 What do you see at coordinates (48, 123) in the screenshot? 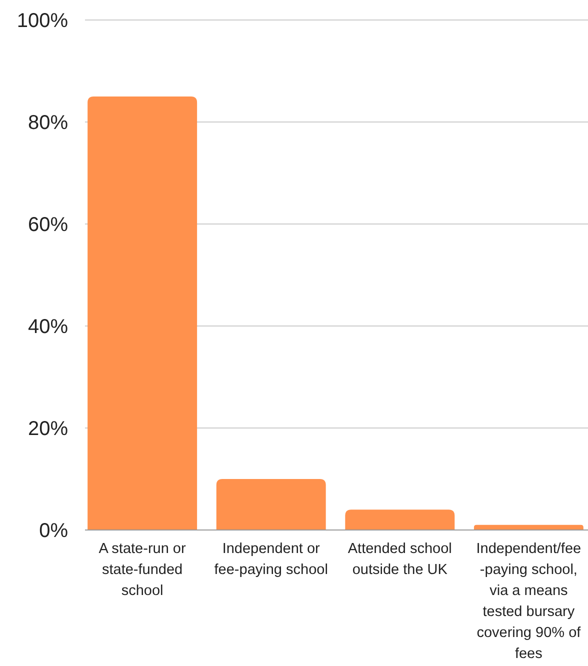
I see `y-tick-label: 80%` at bounding box center [48, 123].